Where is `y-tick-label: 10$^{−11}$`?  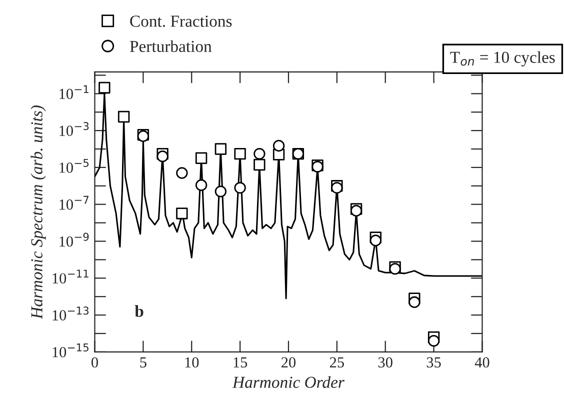
y-tick-label: 10$^{−11}$ is located at coordinates (70, 277).